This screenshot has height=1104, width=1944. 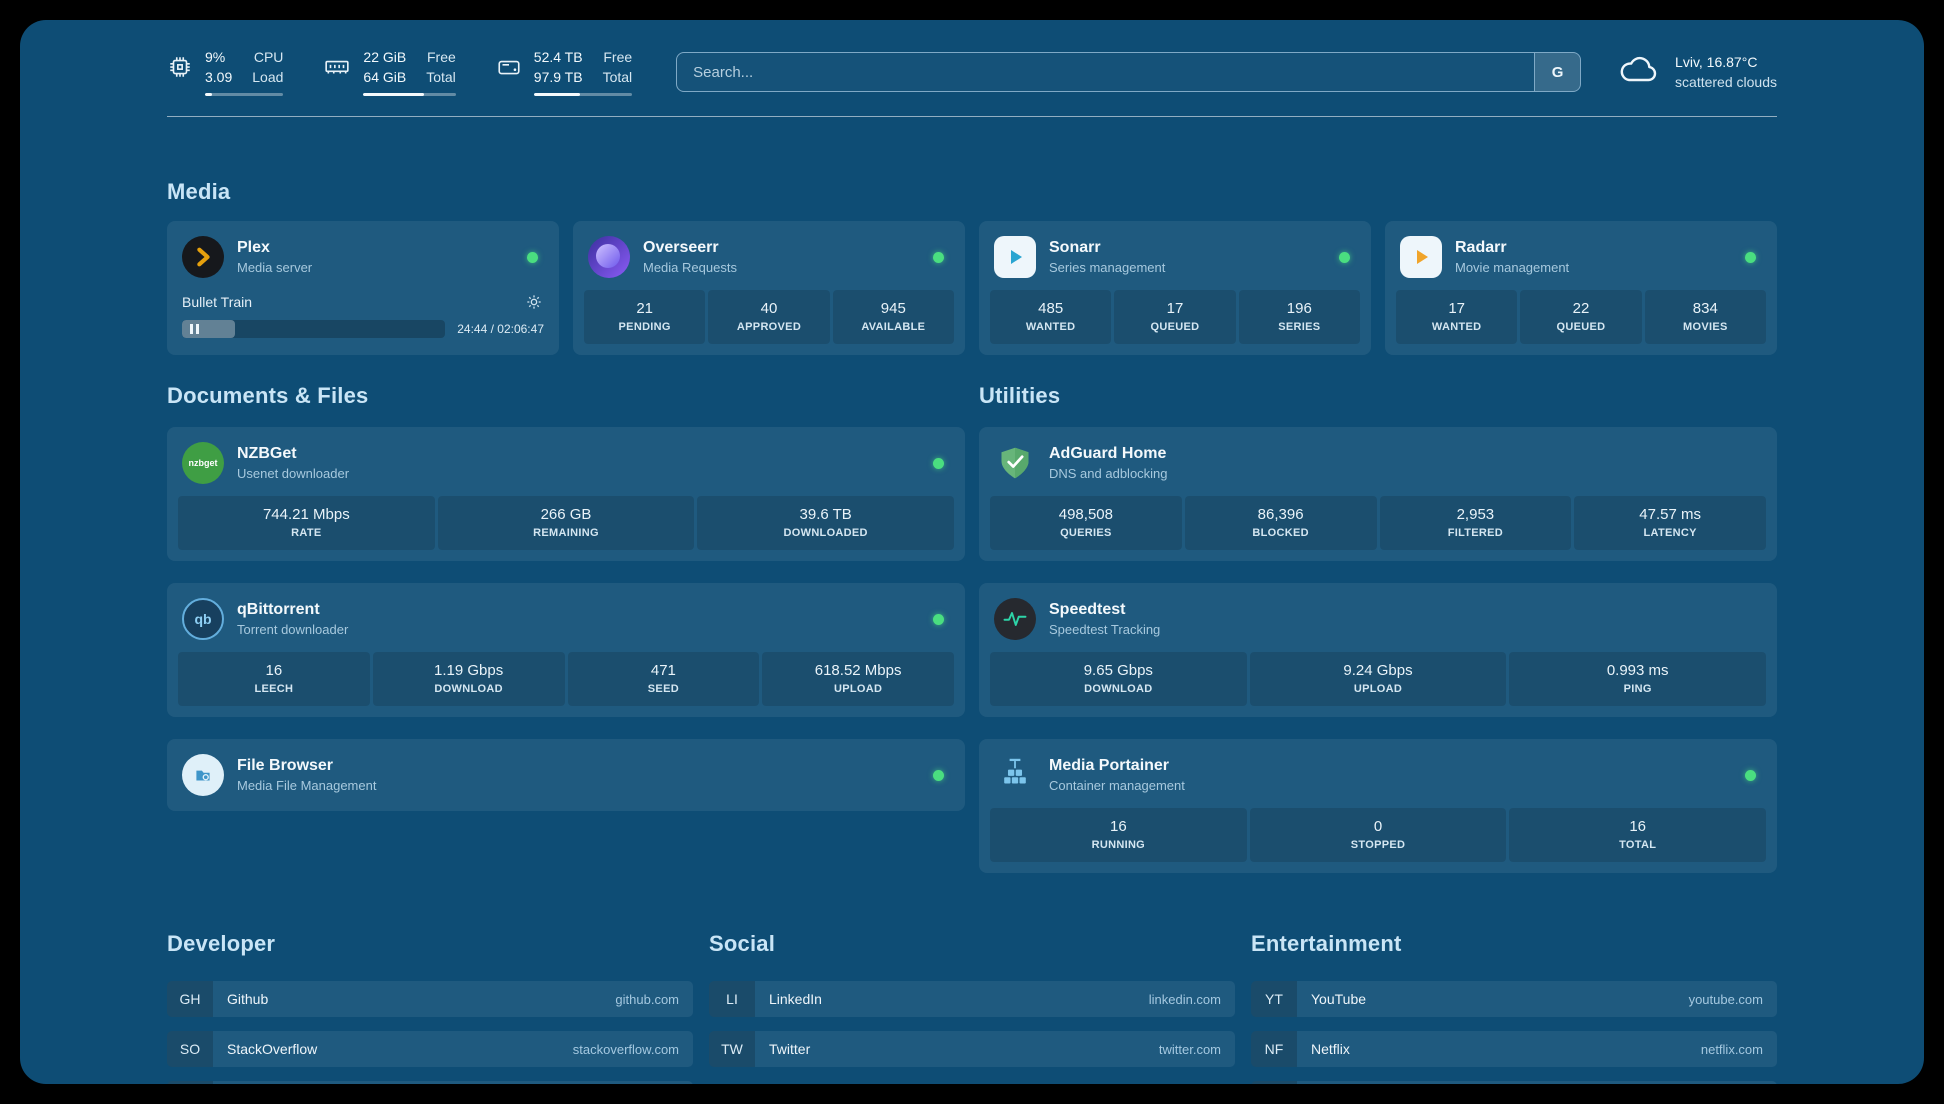 I want to click on stat-block: 266 GB REMAINING, so click(x=566, y=523).